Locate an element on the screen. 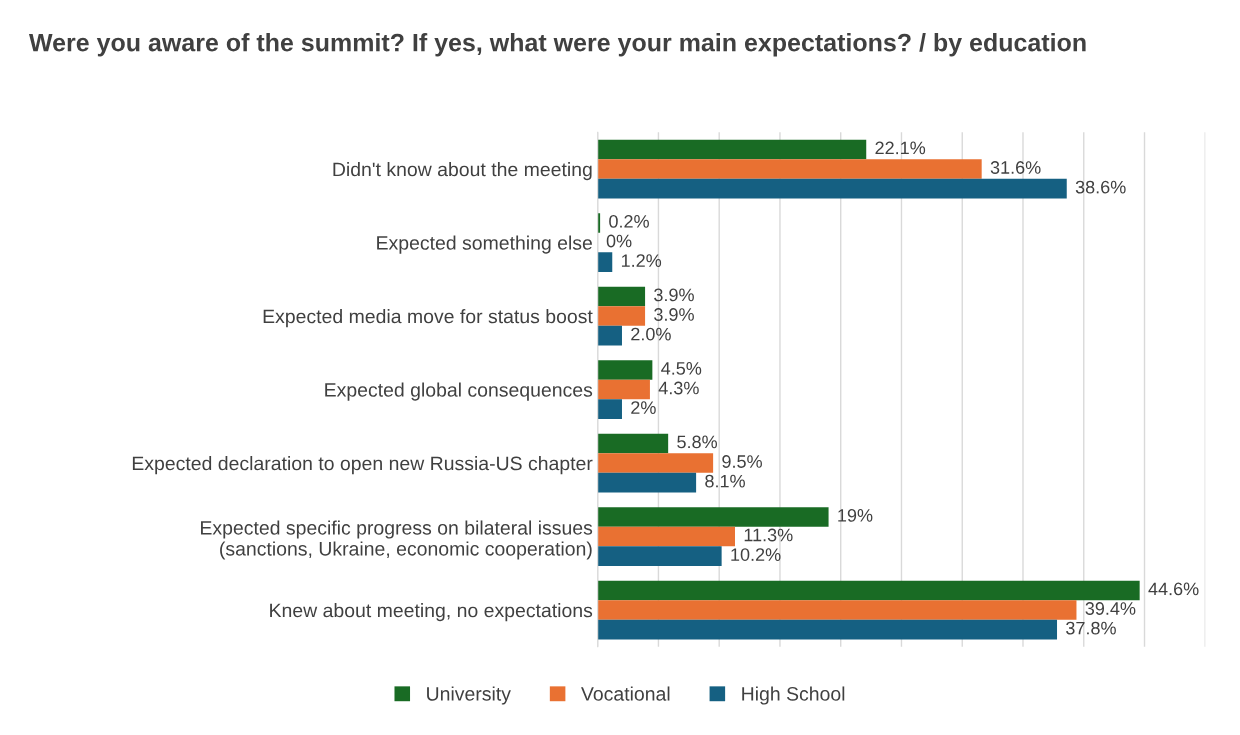  data-label: 38.6% is located at coordinates (1100, 187).